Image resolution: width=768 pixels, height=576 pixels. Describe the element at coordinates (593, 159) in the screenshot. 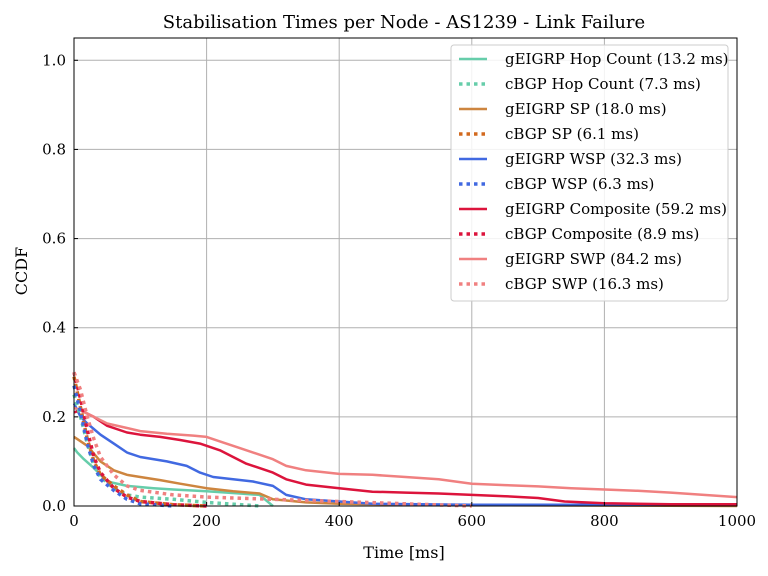

I see `legend-label: gEIGRP WSP (32.3 ms)` at that location.